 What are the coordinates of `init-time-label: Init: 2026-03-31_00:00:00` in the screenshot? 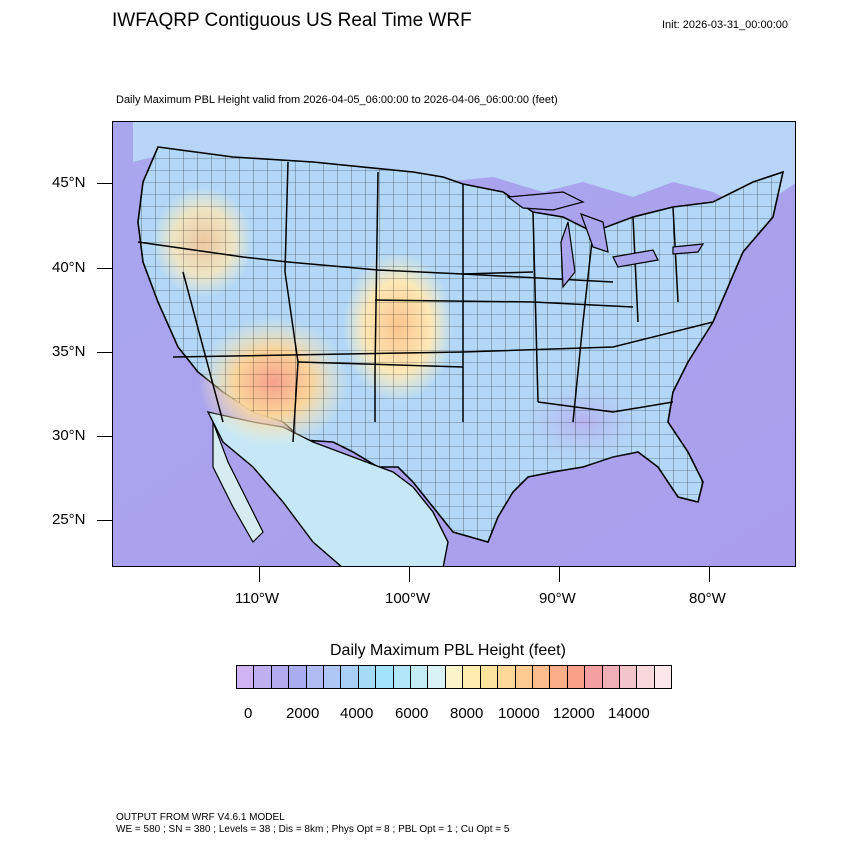 It's located at (725, 25).